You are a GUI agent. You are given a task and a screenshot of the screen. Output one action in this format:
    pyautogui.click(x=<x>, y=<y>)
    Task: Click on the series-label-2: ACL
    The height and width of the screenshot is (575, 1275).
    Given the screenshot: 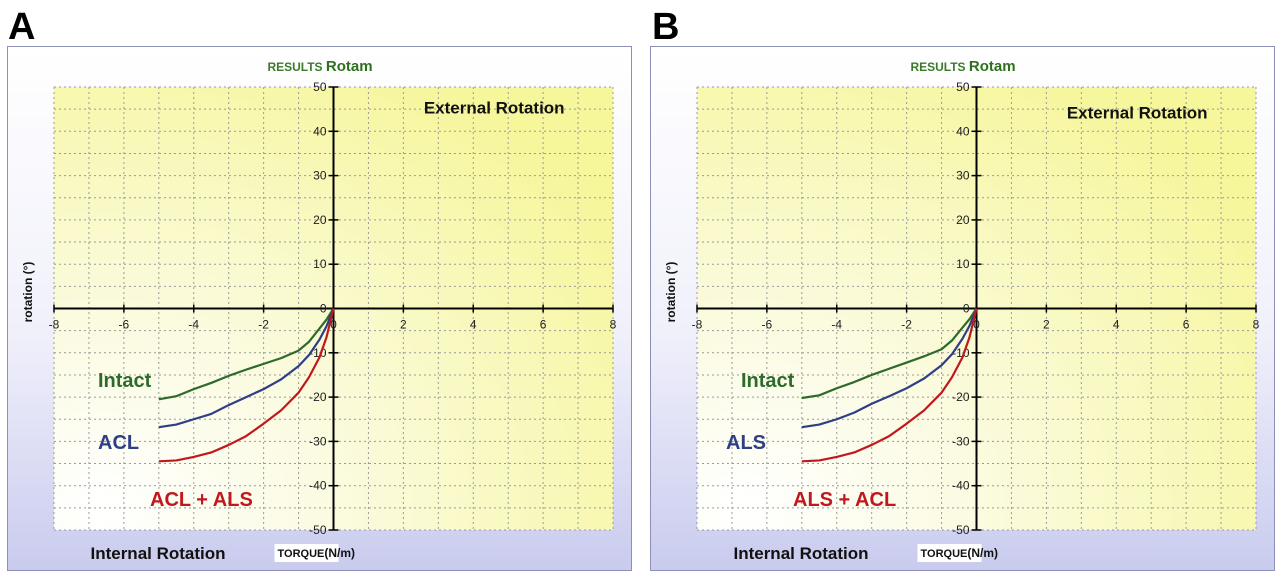 What is the action you would take?
    pyautogui.click(x=118, y=443)
    